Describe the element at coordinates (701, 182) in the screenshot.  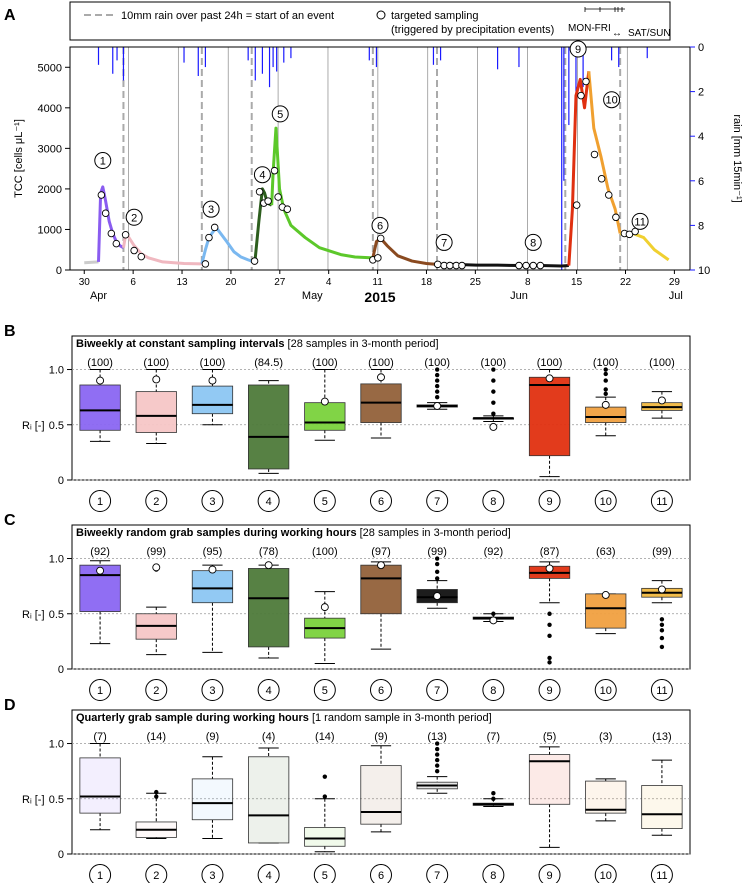
I see `rain-tick-label: 6` at that location.